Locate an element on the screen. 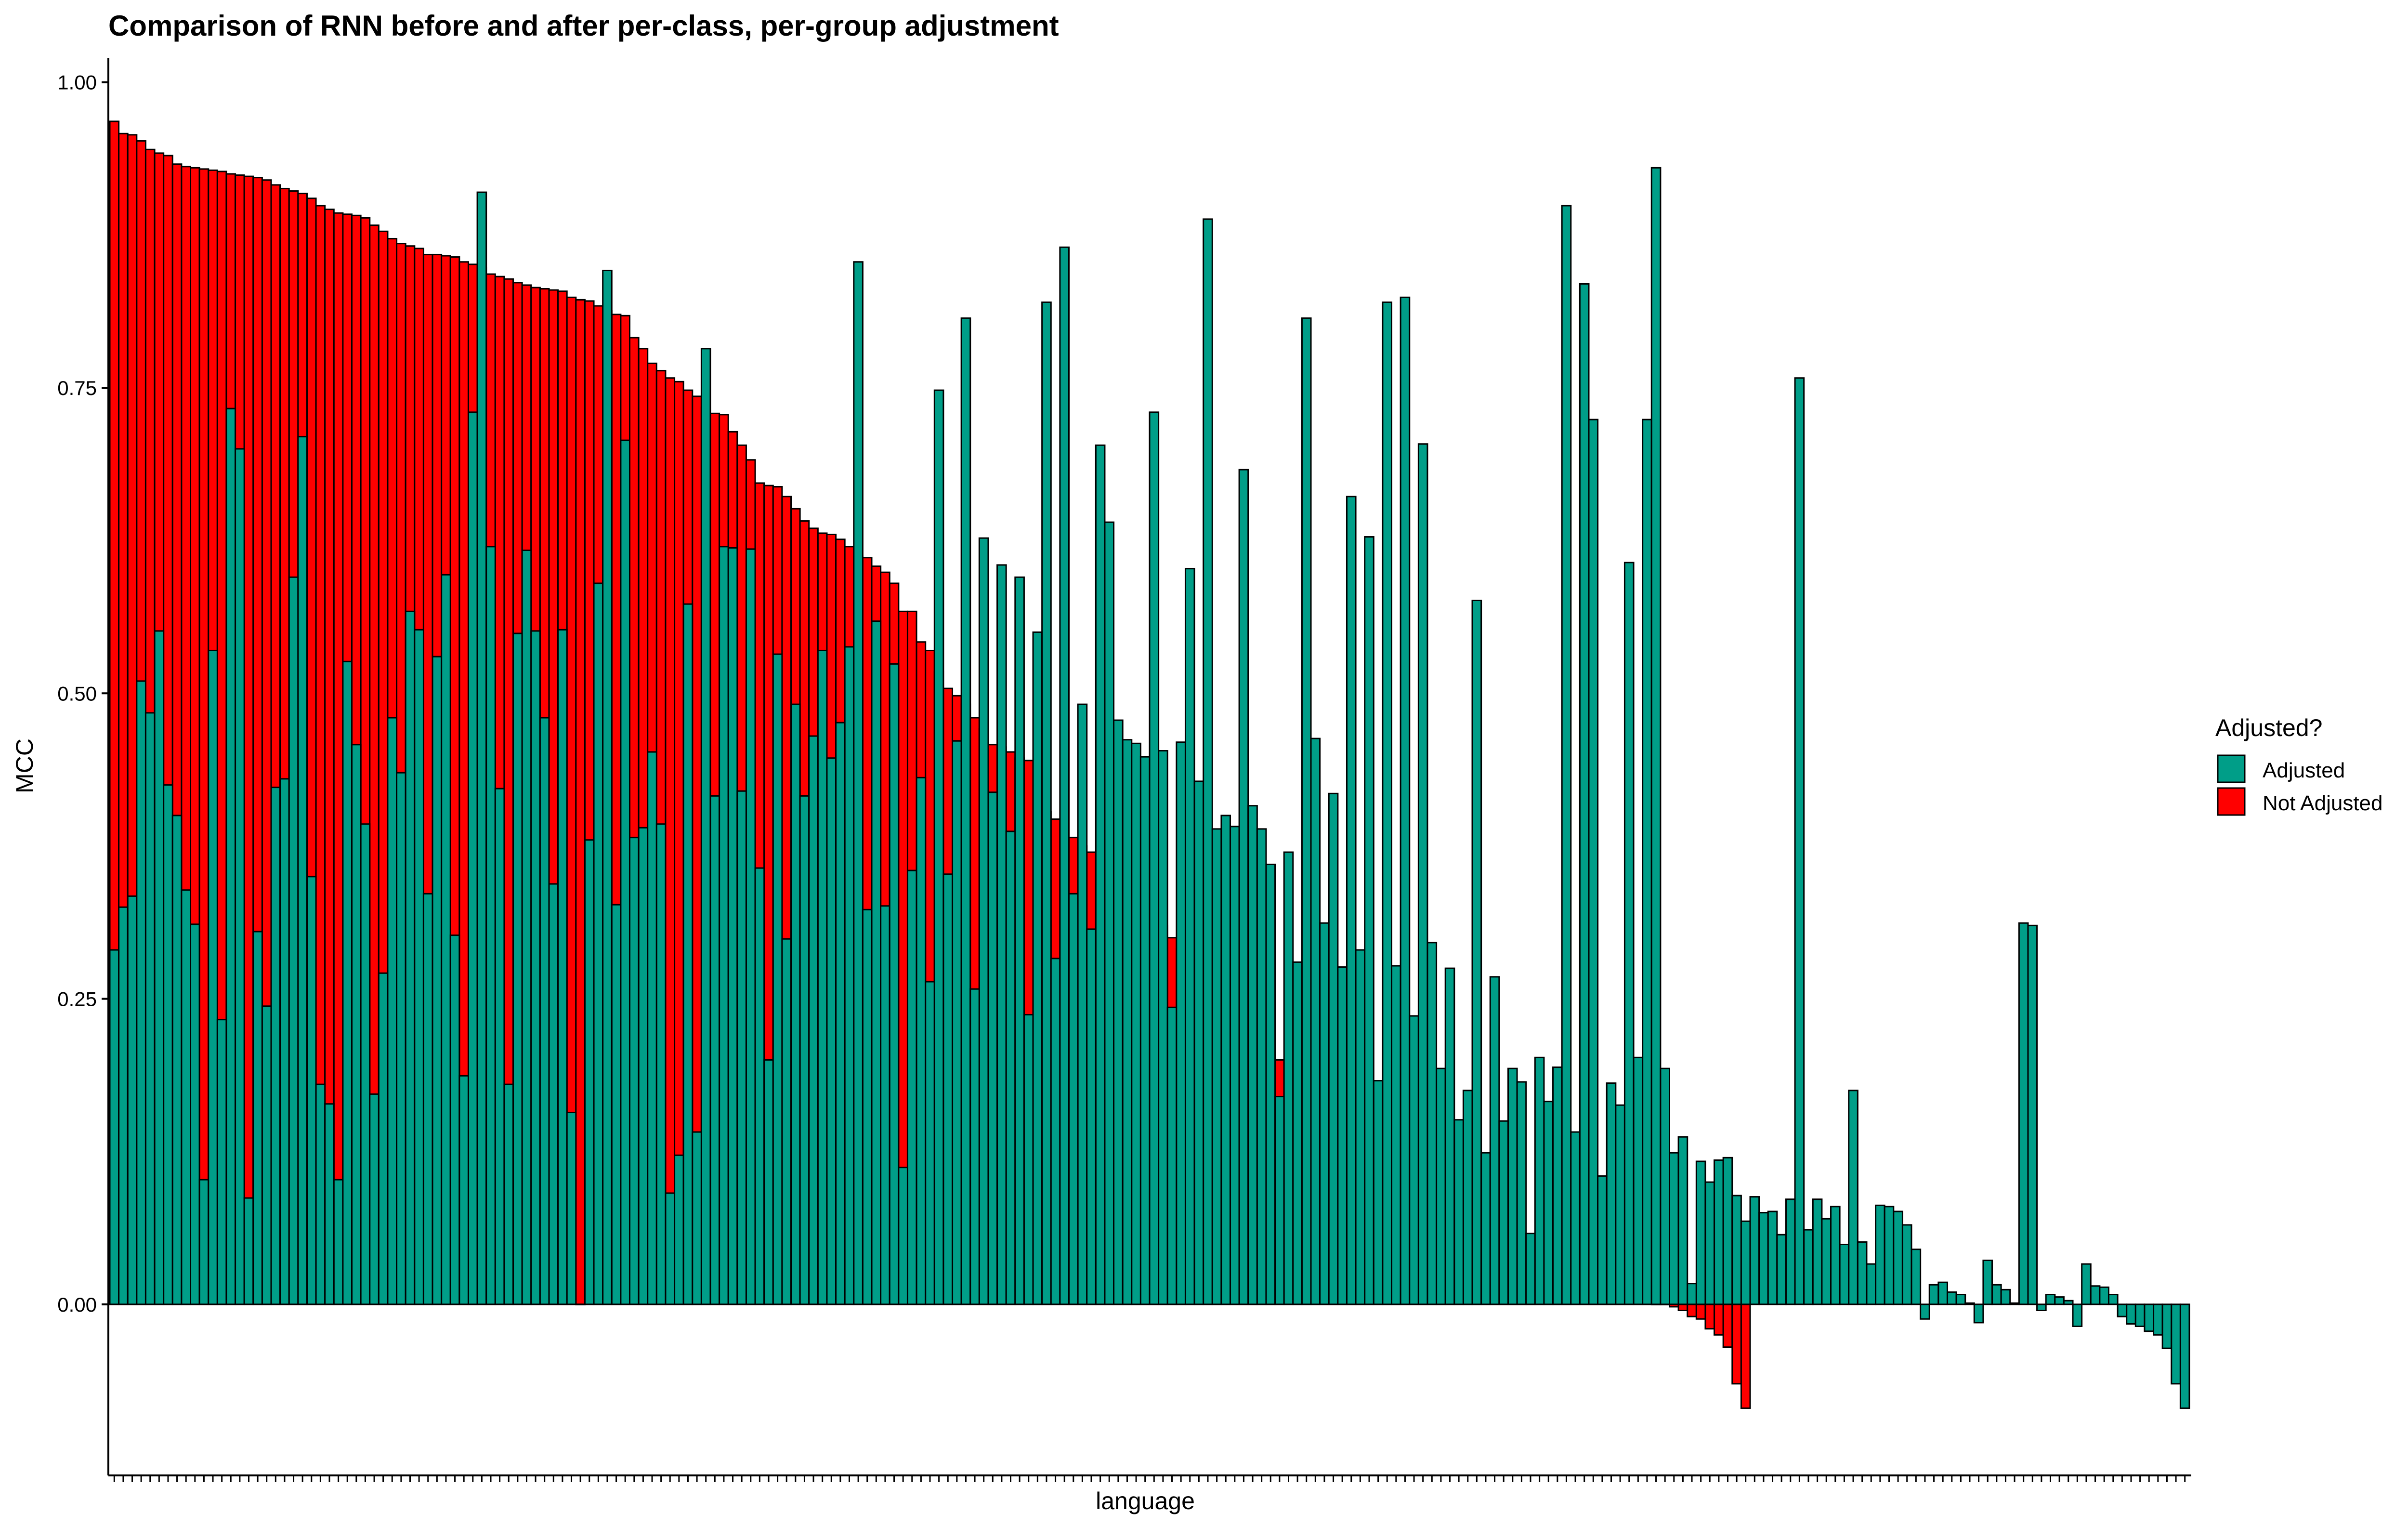 Image resolution: width=2408 pixels, height=1526 pixels. legend-label-not-adjusted: Not Adjusted is located at coordinates (2323, 803).